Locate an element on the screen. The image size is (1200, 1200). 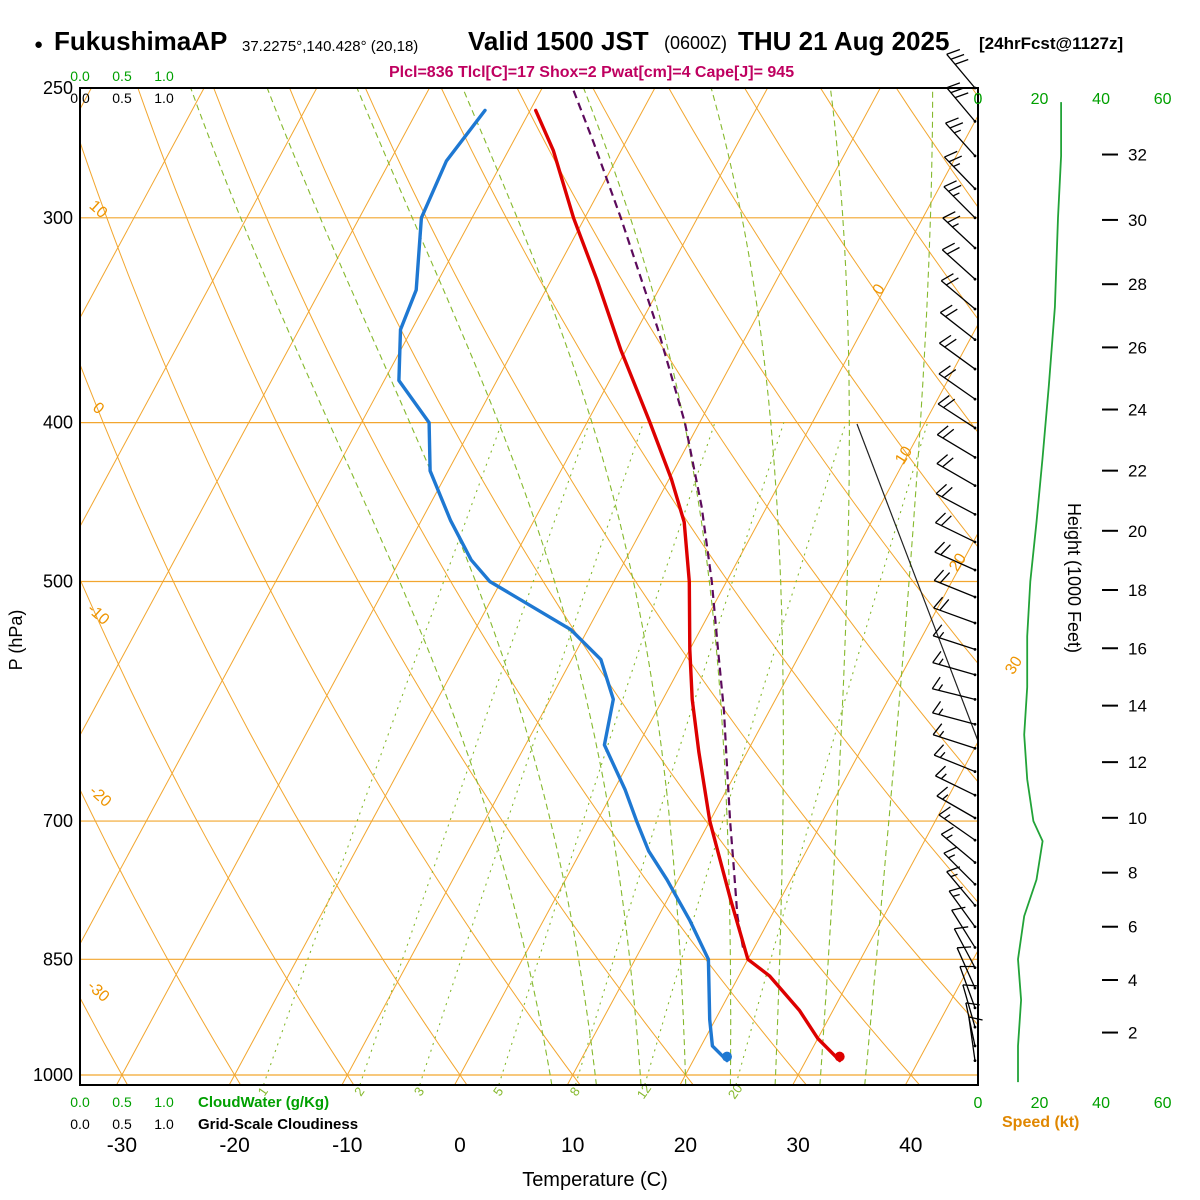
height-tick-label: 30 is located at coordinates (1137, 220).